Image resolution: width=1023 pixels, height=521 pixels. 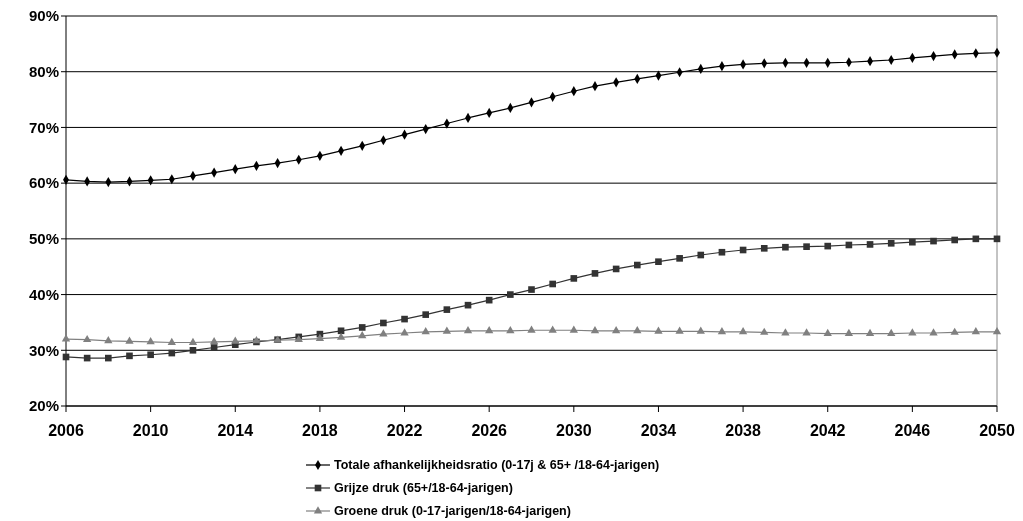 I want to click on y-tick-label: 80%, so click(x=43, y=71).